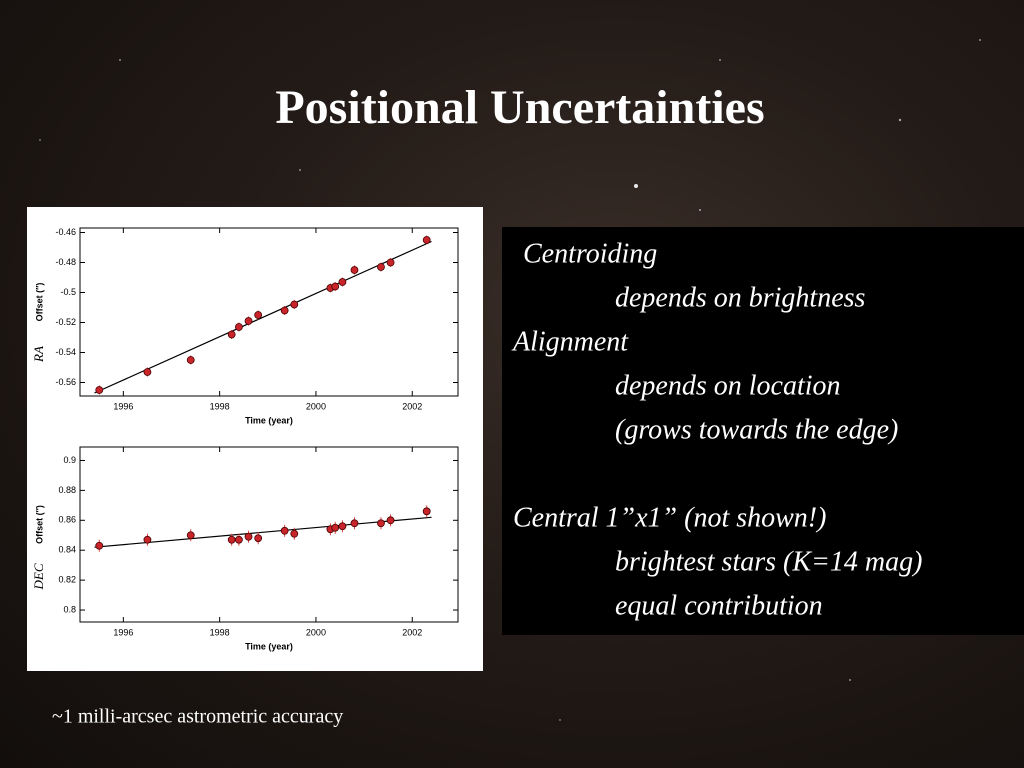 The image size is (1024, 768). What do you see at coordinates (69, 460) in the screenshot?
I see `y-tick-label: 0.9` at bounding box center [69, 460].